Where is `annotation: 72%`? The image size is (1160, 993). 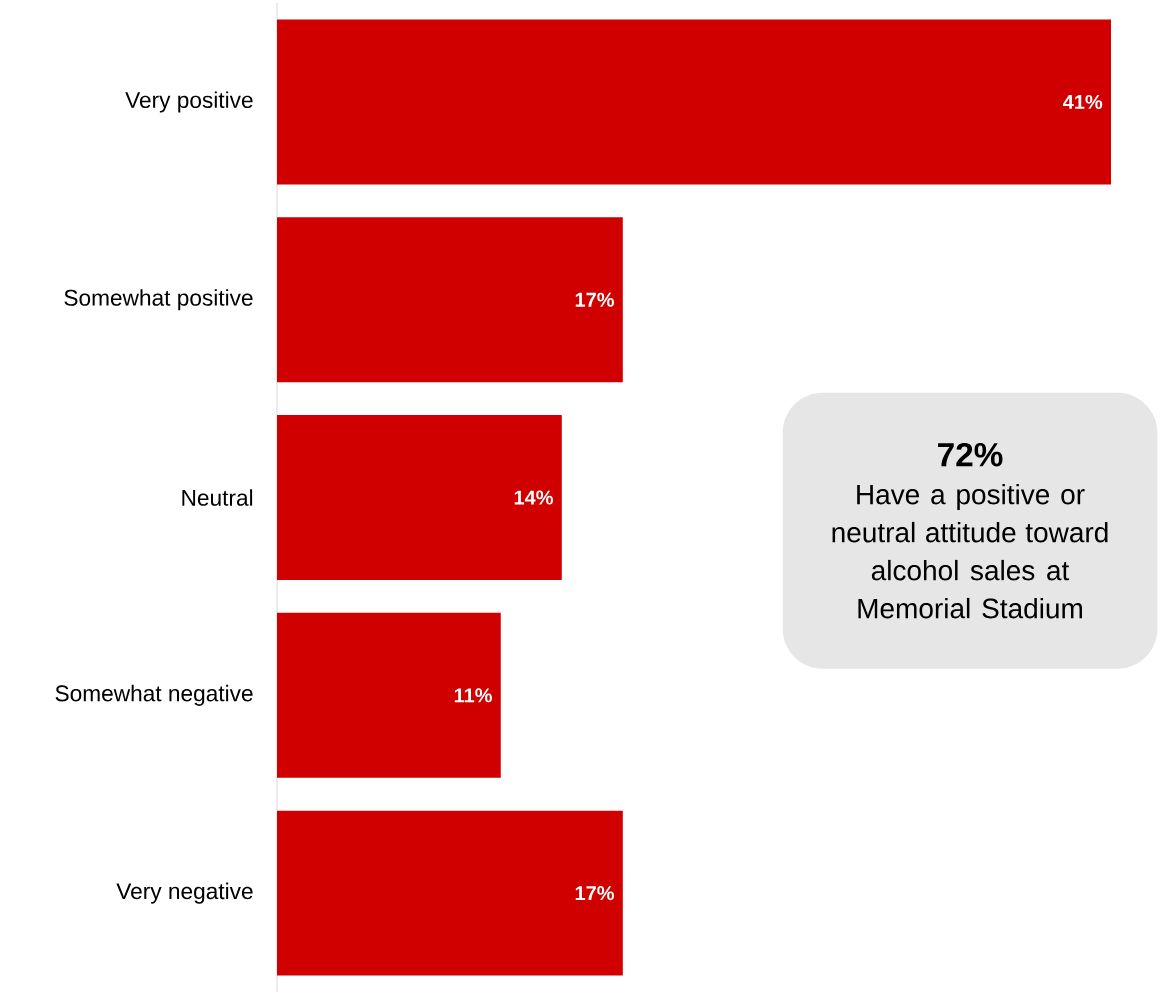
annotation: 72% is located at coordinates (970, 455).